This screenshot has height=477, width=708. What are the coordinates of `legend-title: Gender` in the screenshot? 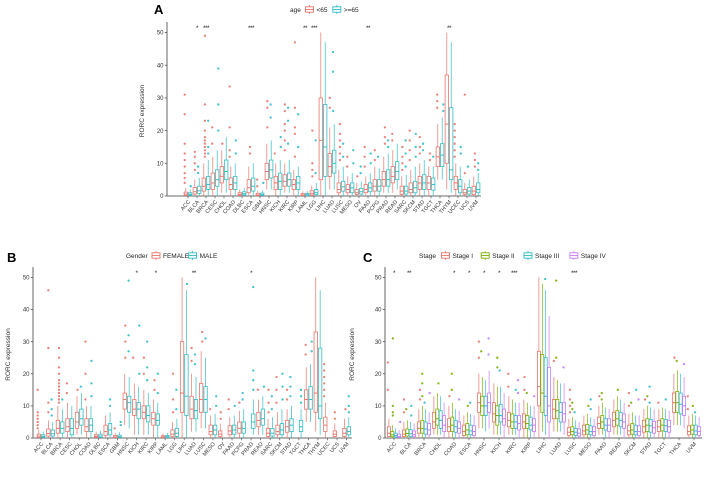 It's located at (137, 256).